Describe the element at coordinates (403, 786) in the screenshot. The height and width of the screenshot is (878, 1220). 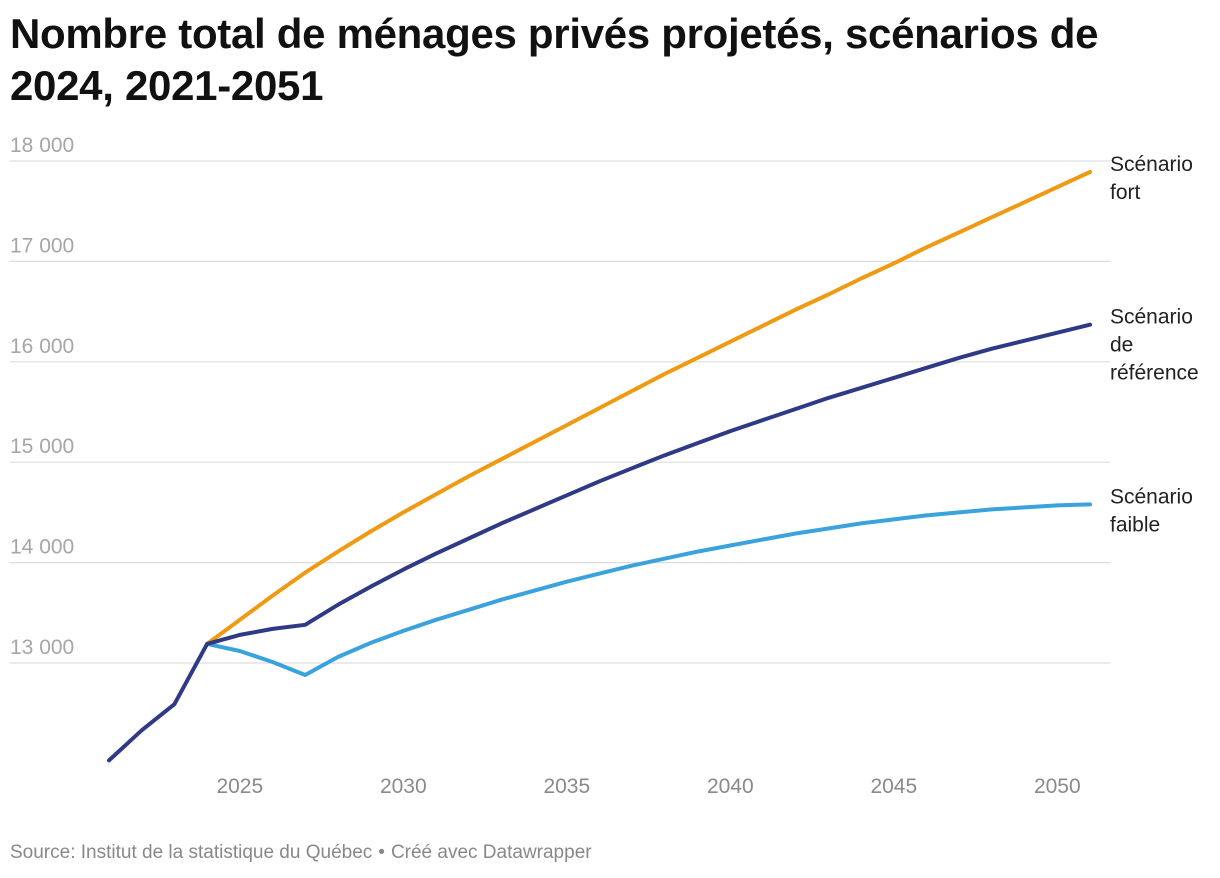
I see `x-tick-label: 2030` at that location.